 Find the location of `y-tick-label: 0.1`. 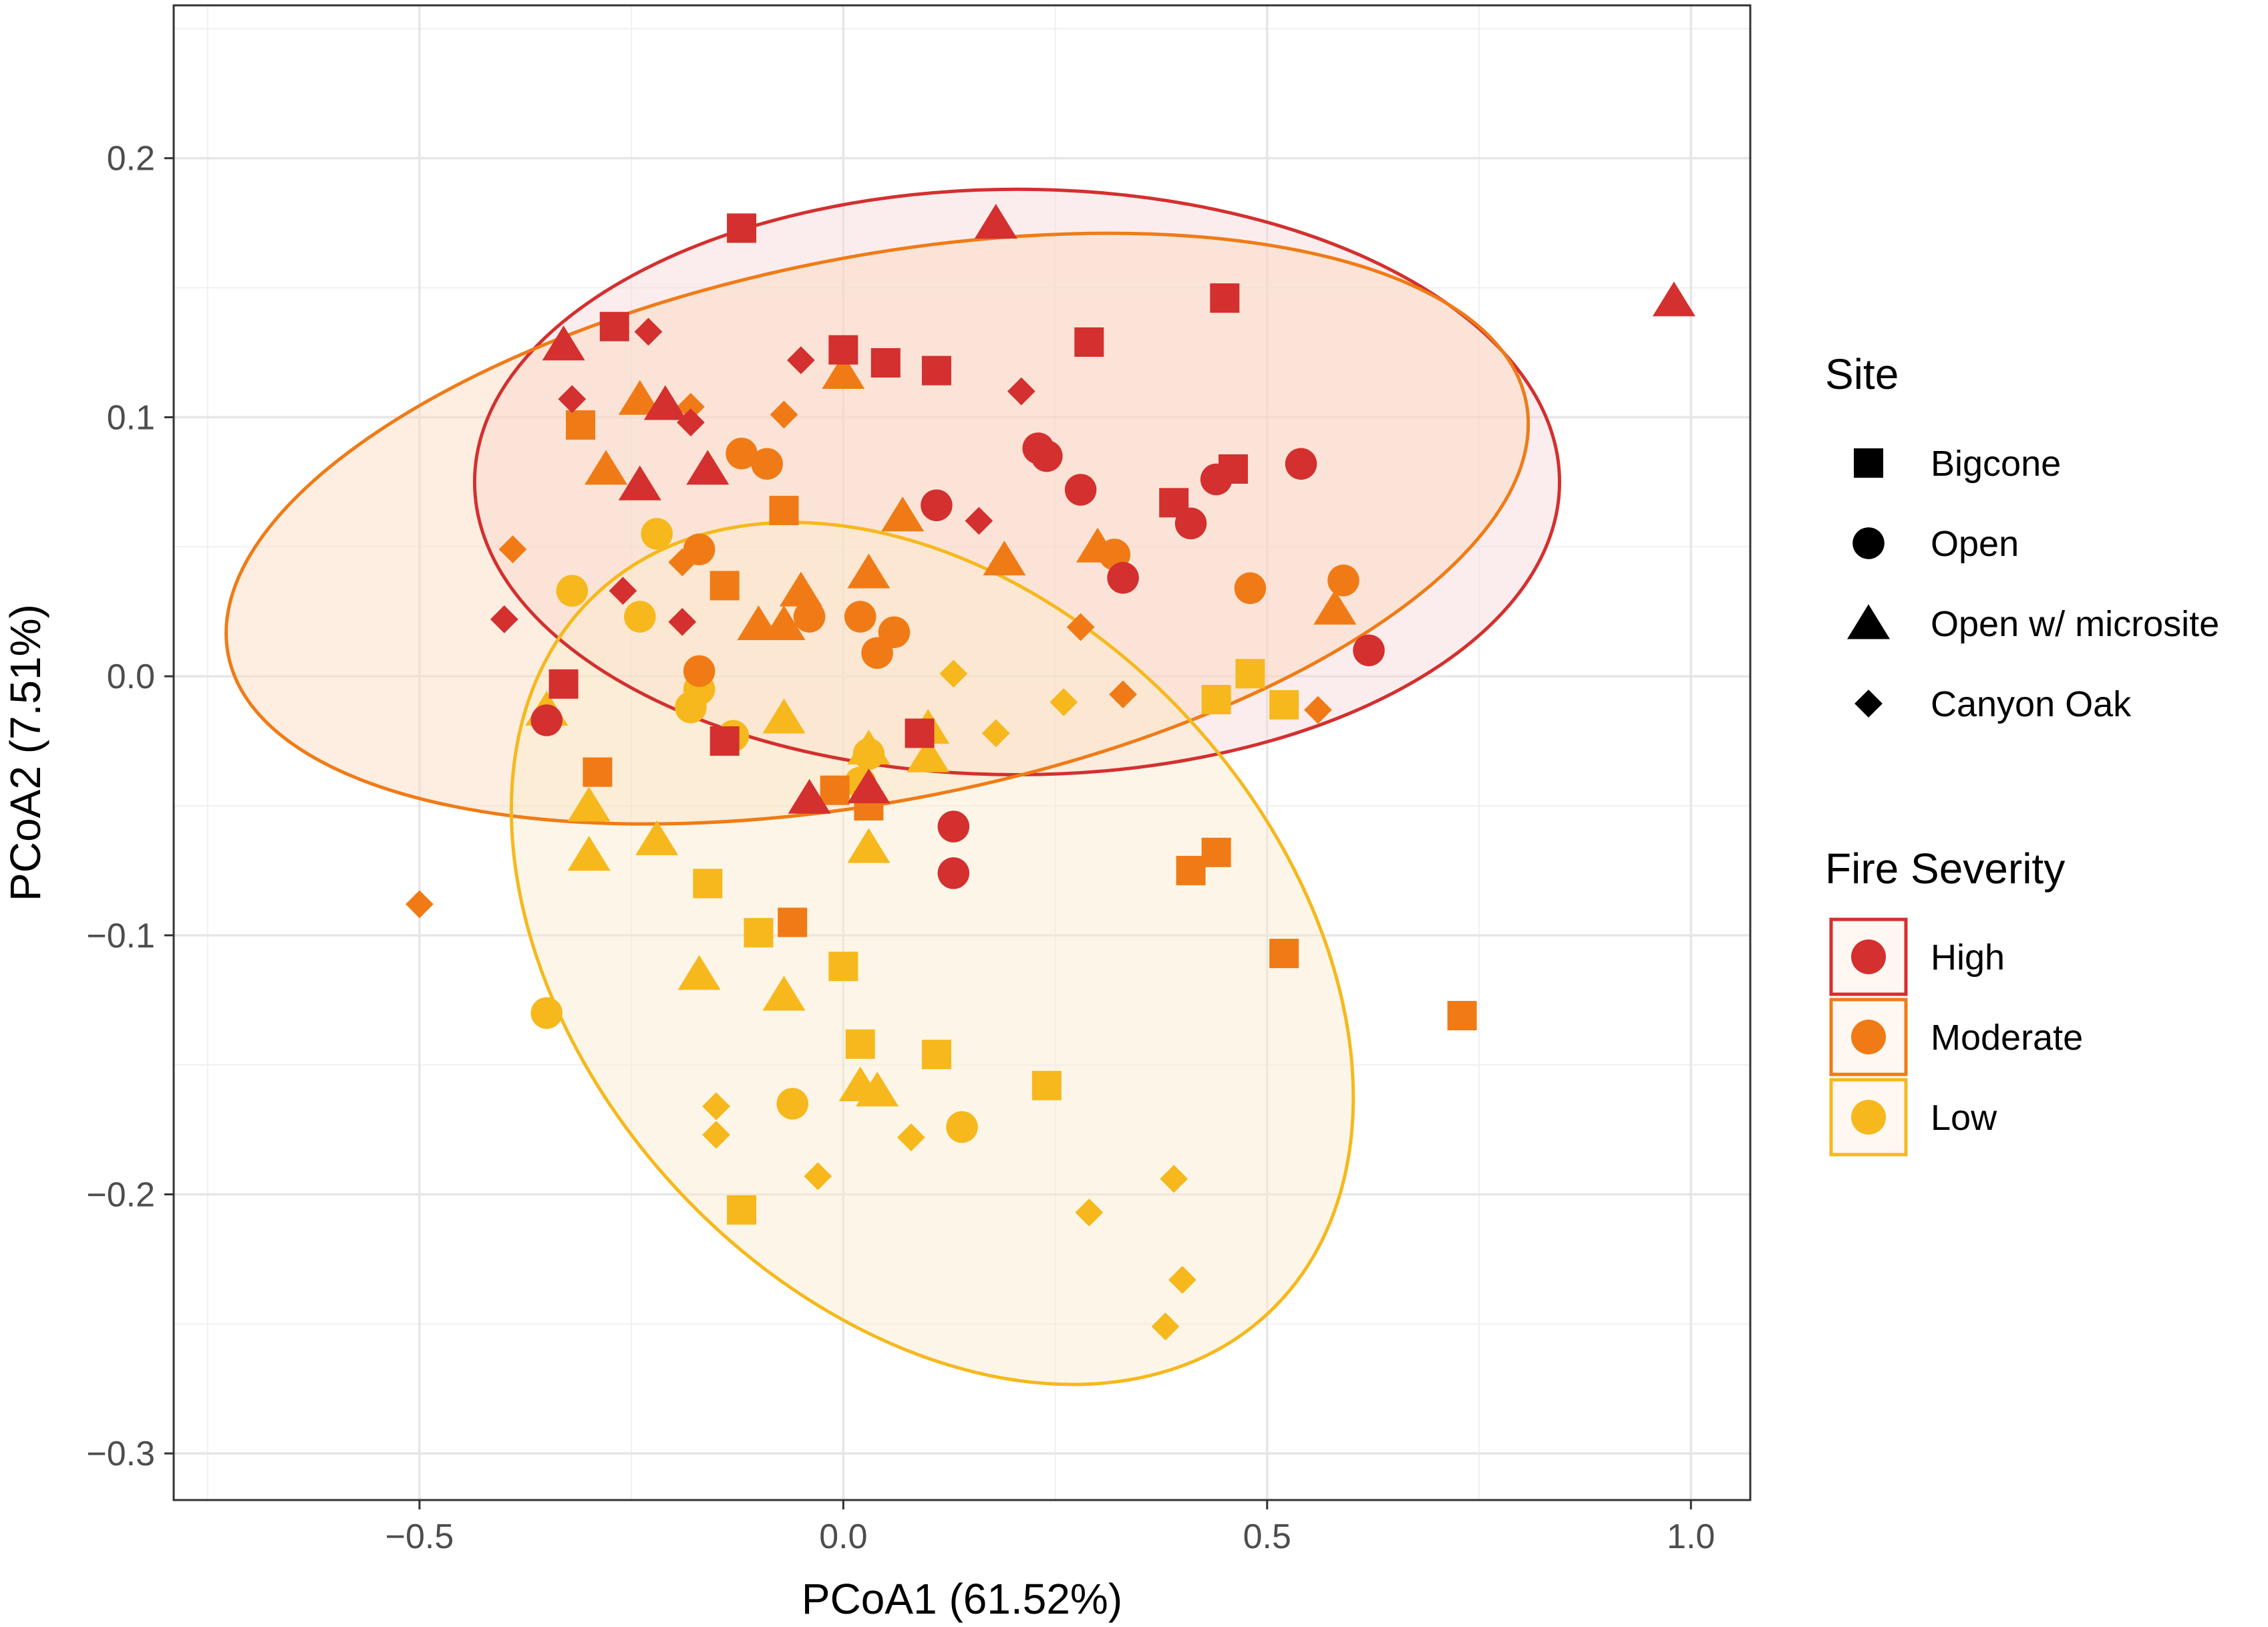

y-tick-label: 0.1 is located at coordinates (131, 417).